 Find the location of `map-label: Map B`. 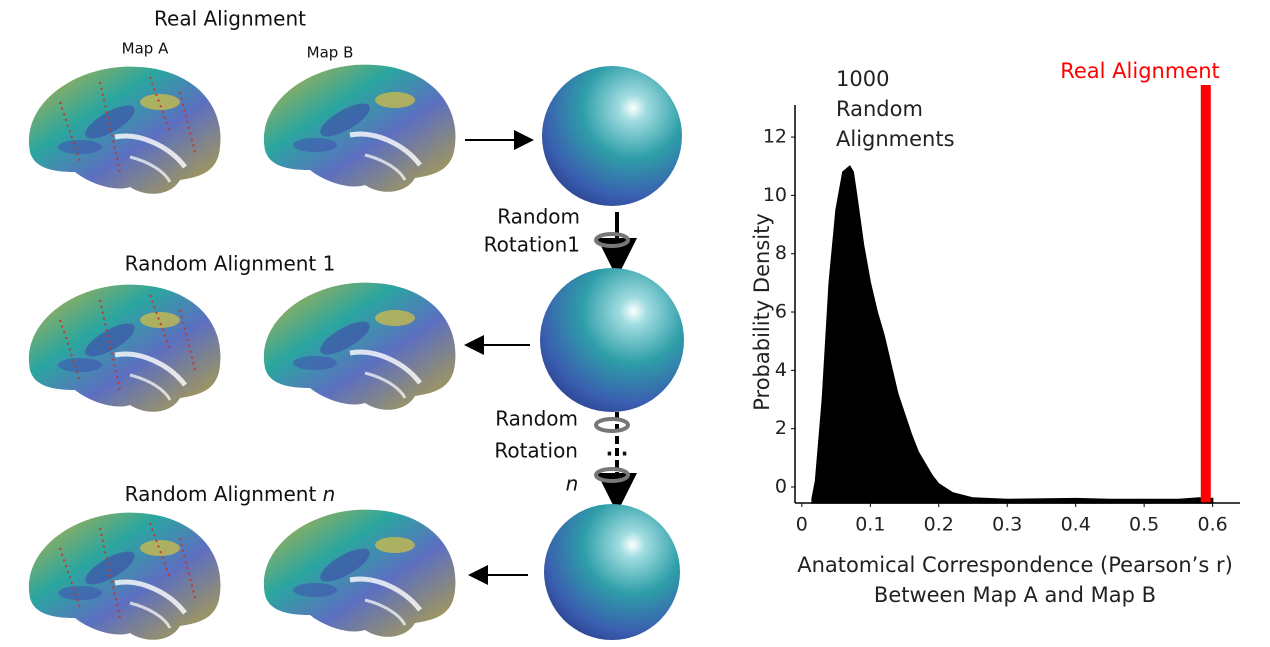

map-label: Map B is located at coordinates (330, 53).